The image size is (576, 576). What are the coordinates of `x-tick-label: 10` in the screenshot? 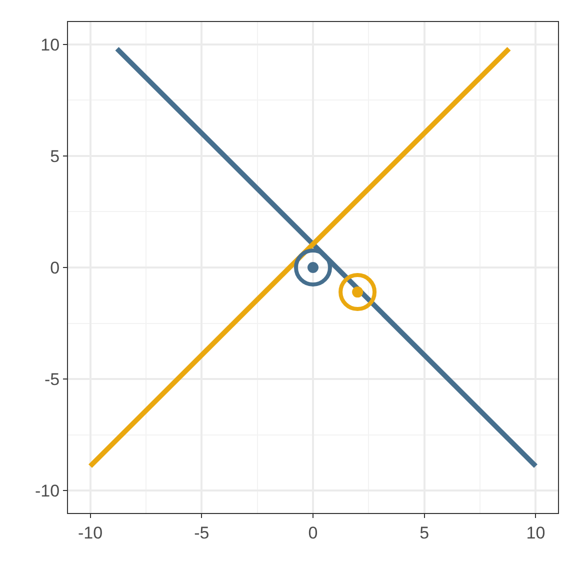 It's located at (536, 532).